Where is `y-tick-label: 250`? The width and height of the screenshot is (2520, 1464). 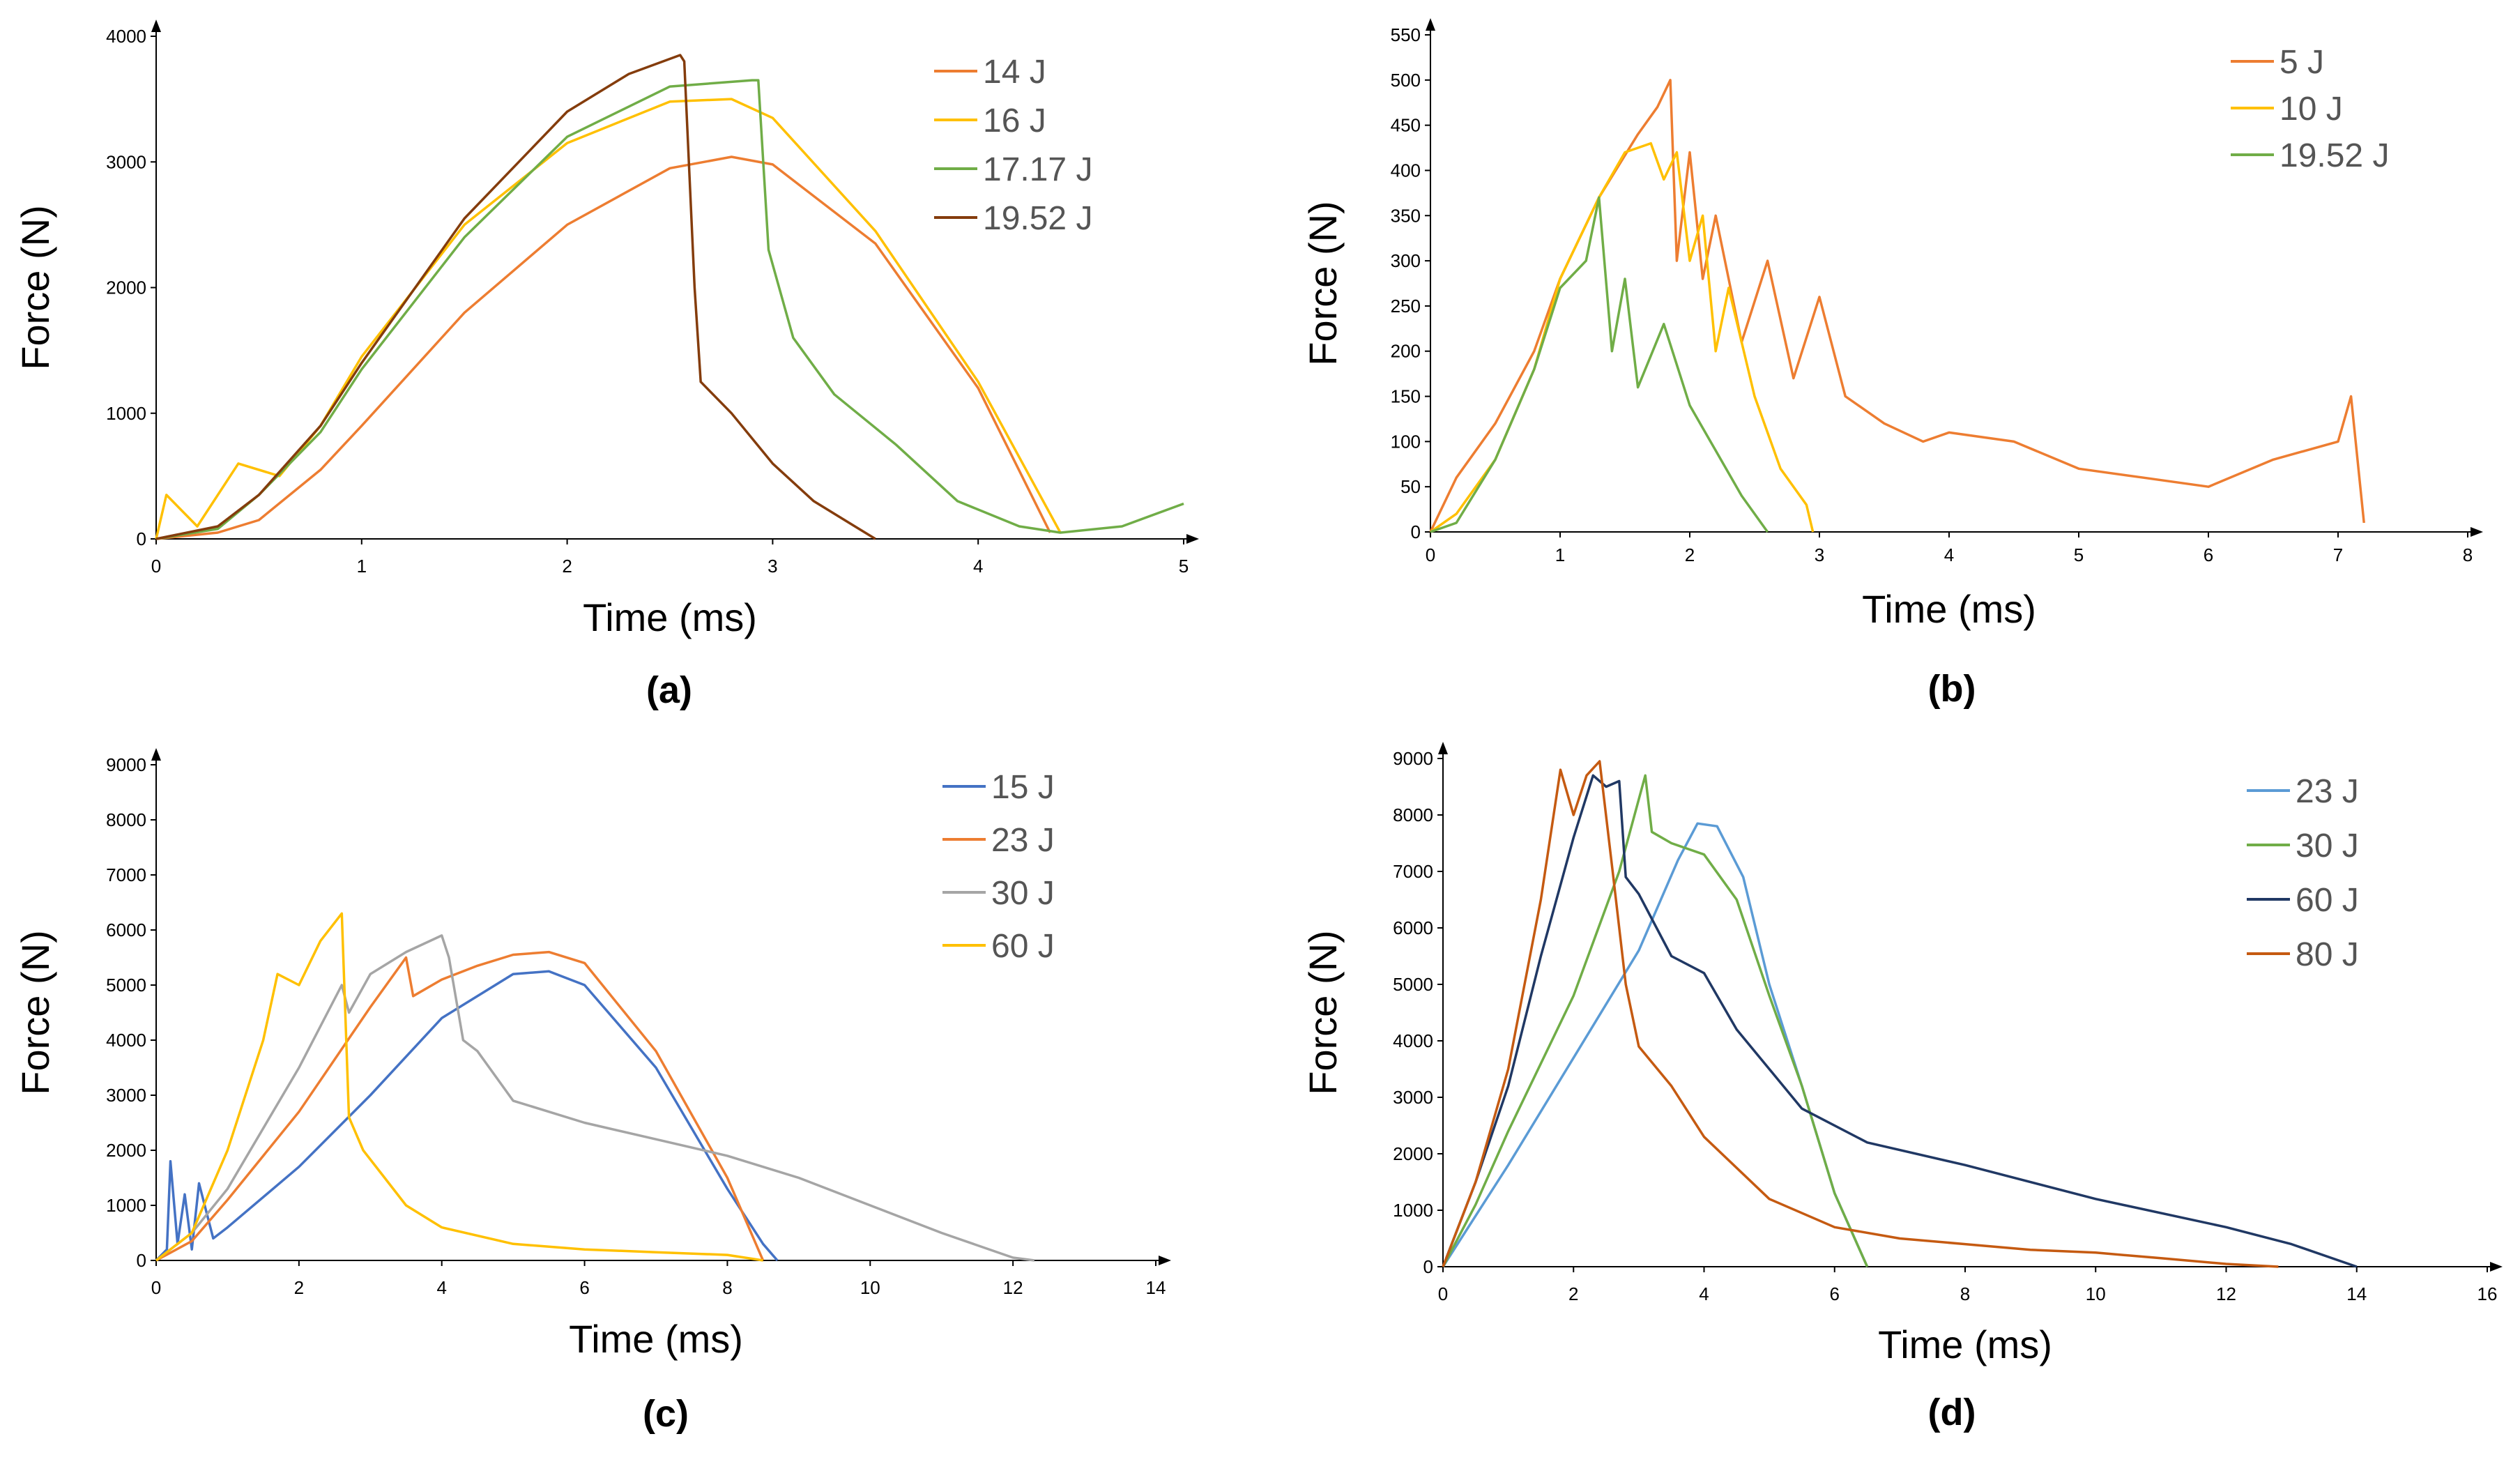 y-tick-label: 250 is located at coordinates (1406, 306).